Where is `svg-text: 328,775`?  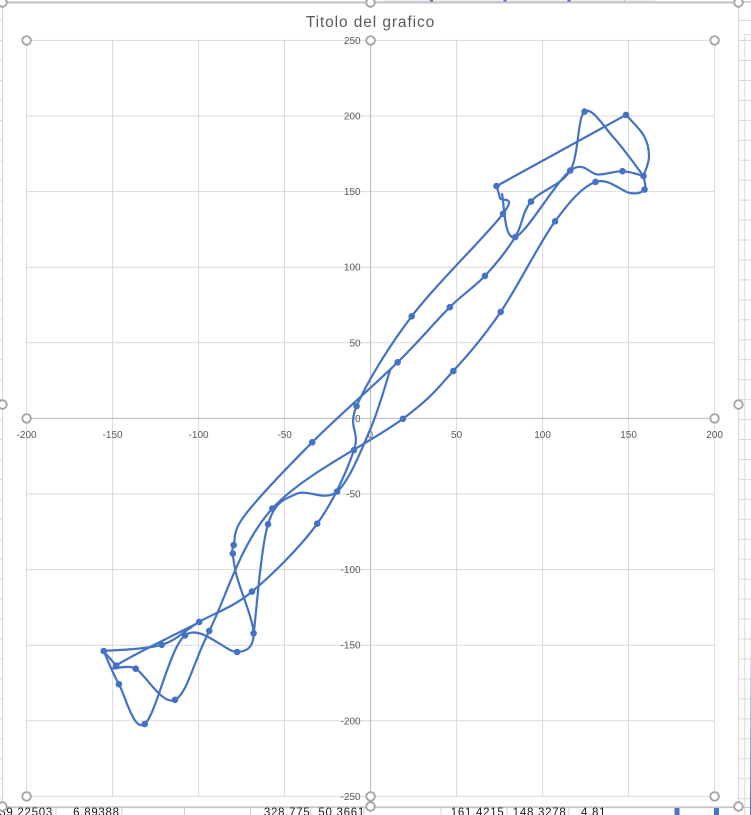 svg-text: 328,775 is located at coordinates (287, 811).